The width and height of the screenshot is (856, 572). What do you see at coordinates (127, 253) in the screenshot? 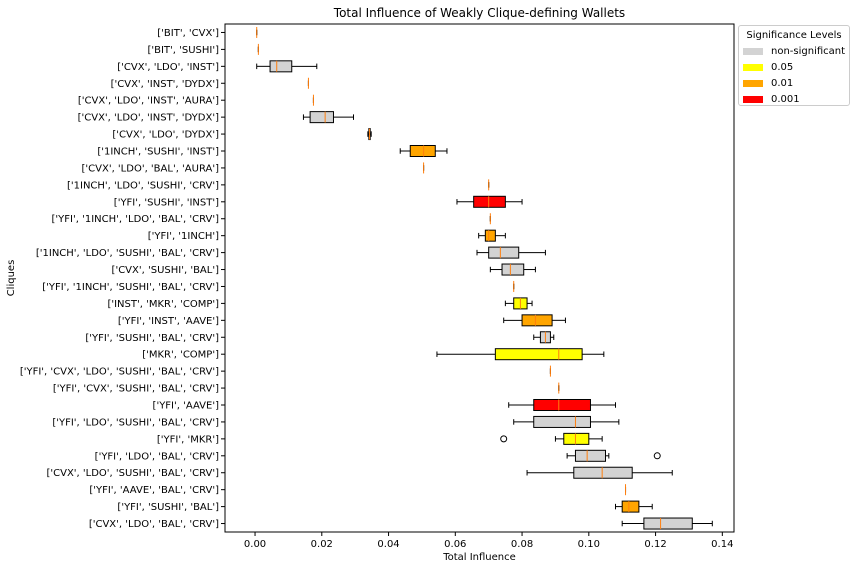
I see `y-tick-label: ['1INCH', 'LDO', 'SUSHI', 'BAL', 'CRV']` at bounding box center [127, 253].